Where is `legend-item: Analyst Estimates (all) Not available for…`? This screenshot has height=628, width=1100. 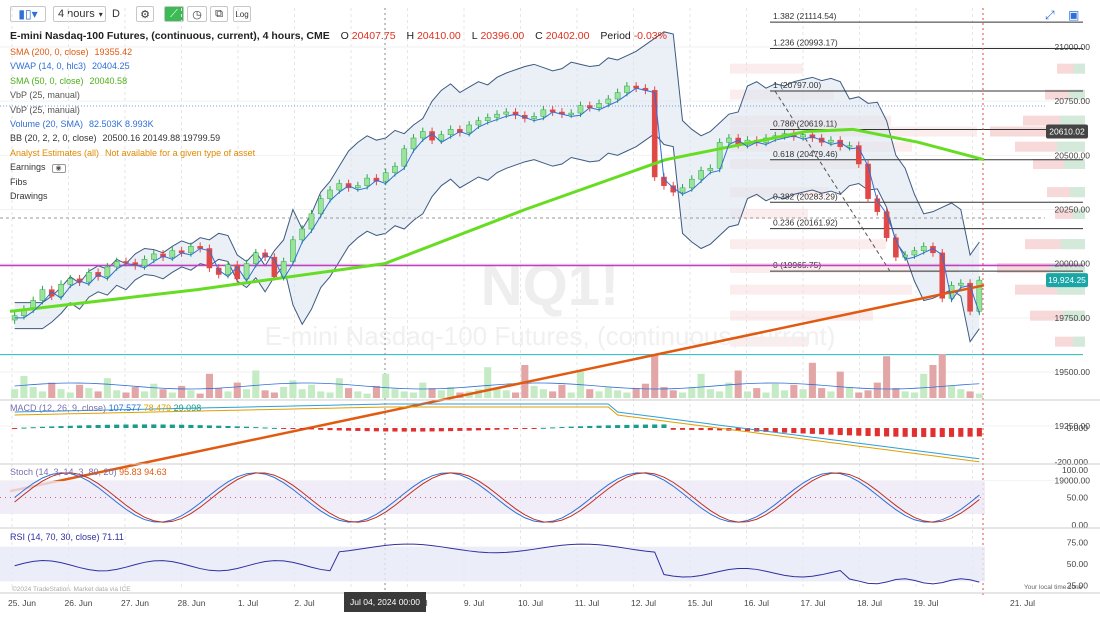
legend-item: Analyst Estimates (all) Not available for… is located at coordinates (338, 153).